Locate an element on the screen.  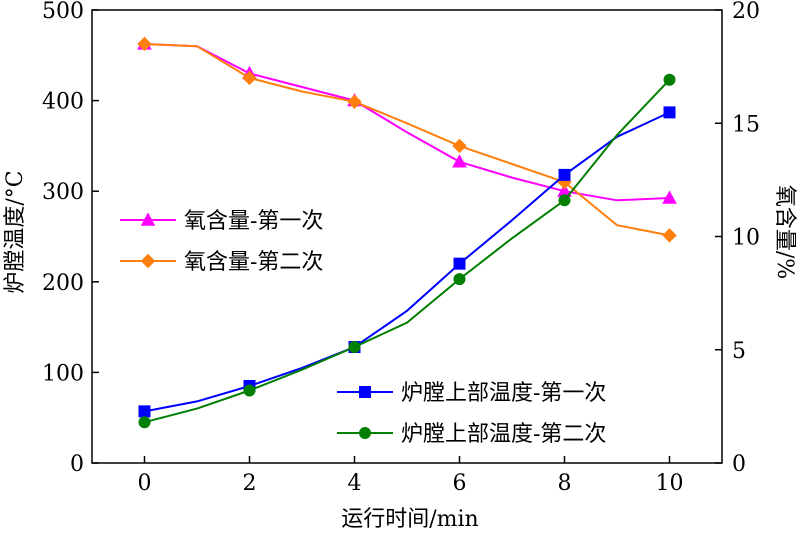
left-y-tick-label: 100 is located at coordinates (63, 373).